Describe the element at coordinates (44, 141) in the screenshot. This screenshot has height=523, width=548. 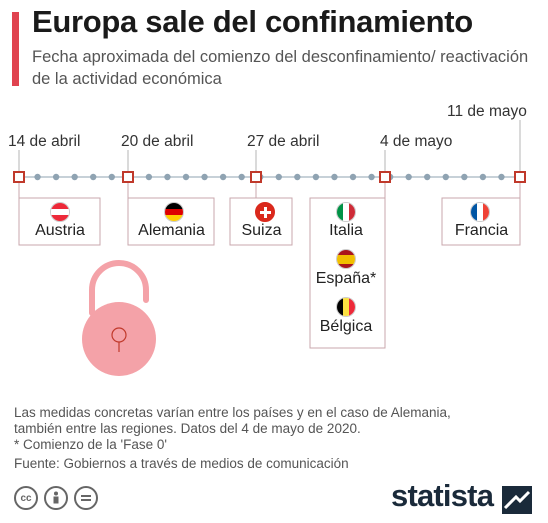
I see `date-label-14-abril: 14 de abril` at that location.